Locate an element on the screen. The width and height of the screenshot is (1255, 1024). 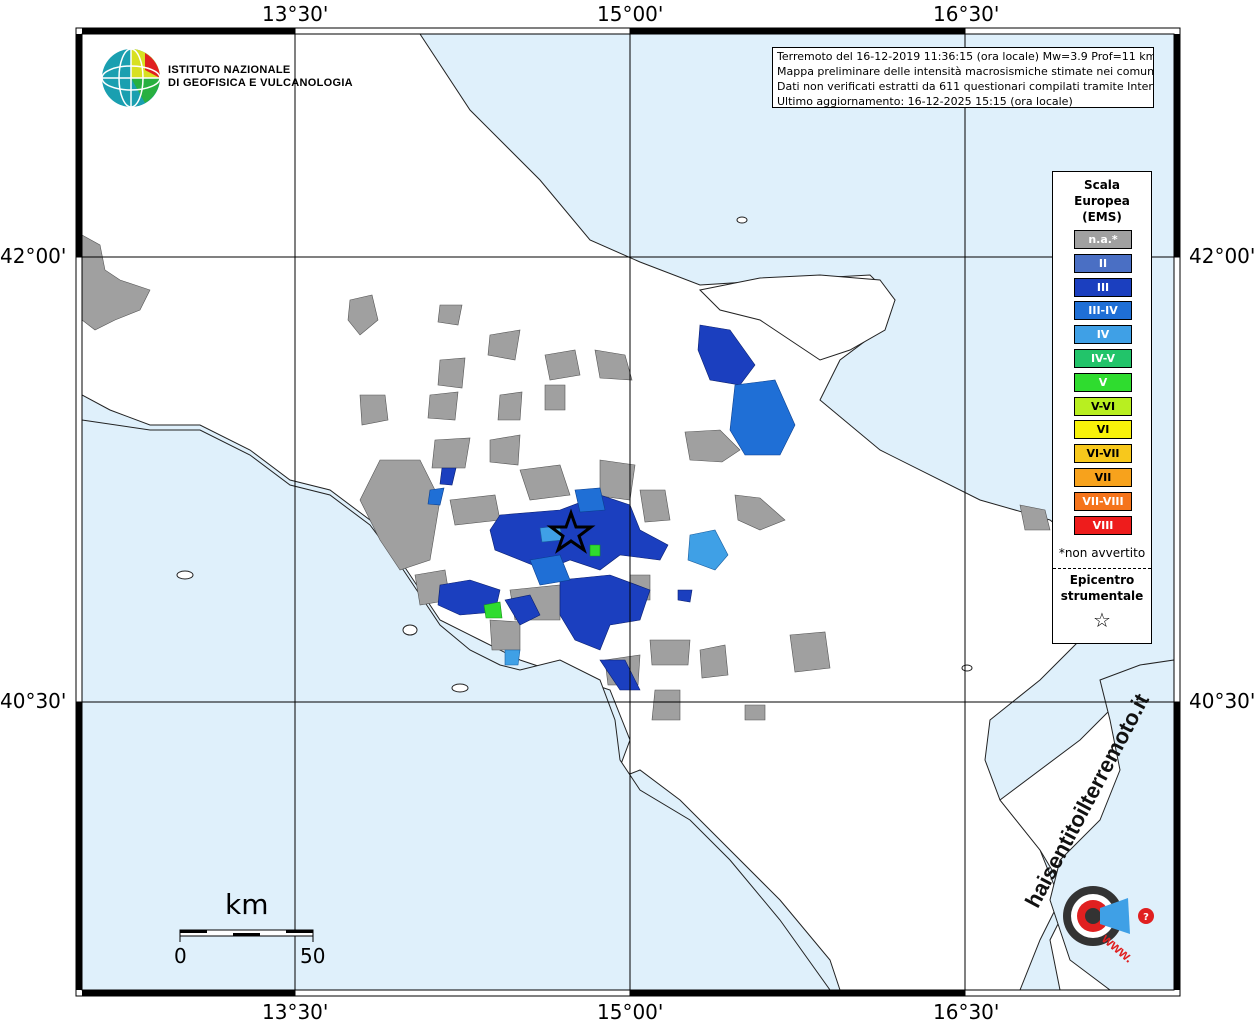
legend-title: Scala Europea (EMS) is located at coordinates (1102, 201).